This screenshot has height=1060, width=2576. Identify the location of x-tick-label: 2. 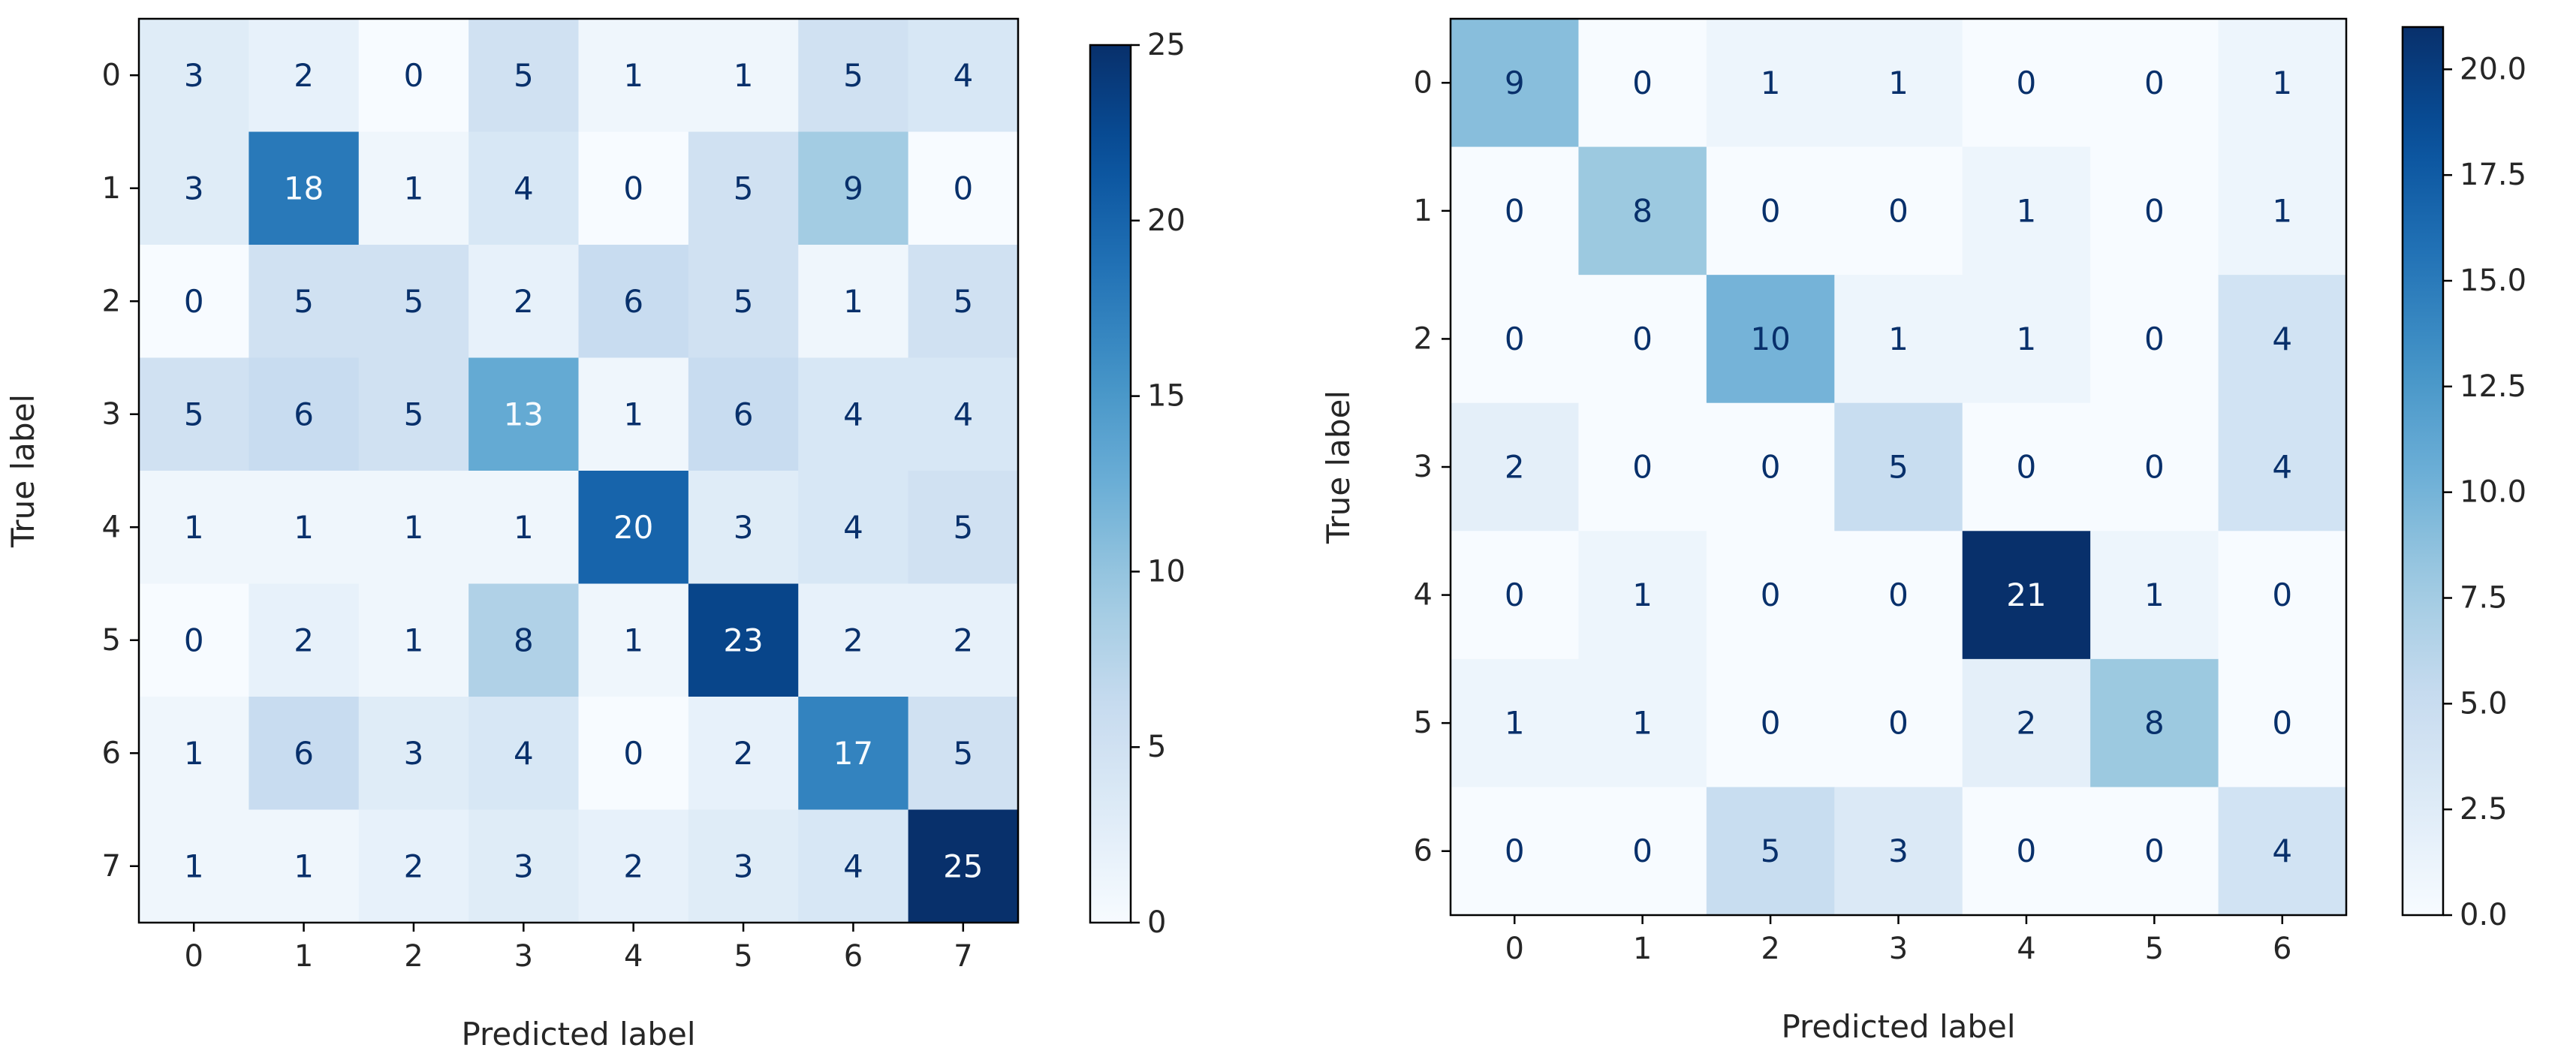
(413, 957).